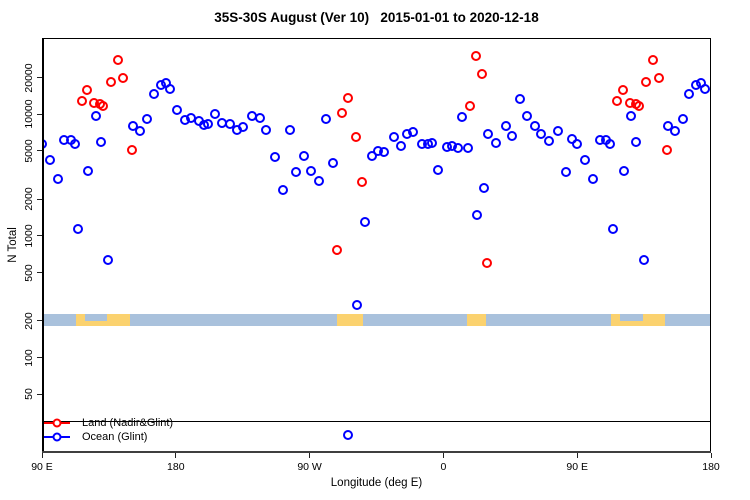  What do you see at coordinates (710, 245) in the screenshot?
I see `plot-border-right` at bounding box center [710, 245].